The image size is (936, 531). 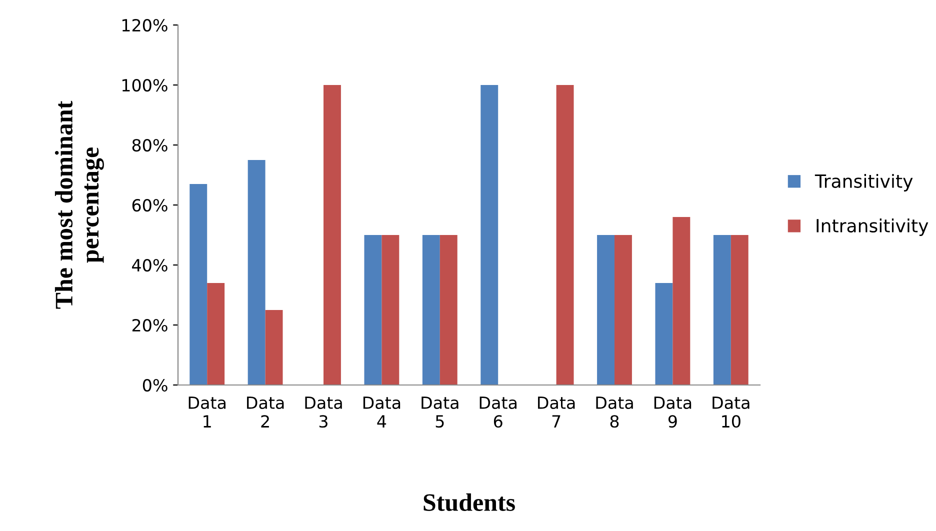 I want to click on y-tick-label: 100%, so click(x=145, y=85).